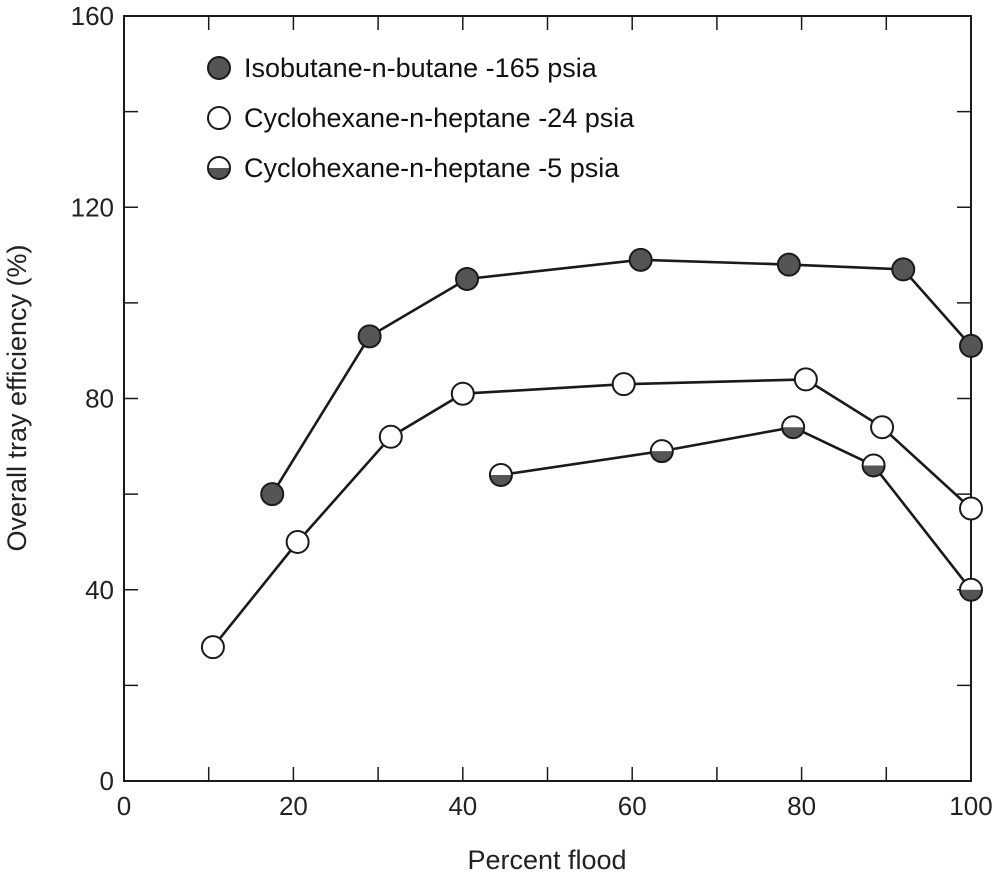  What do you see at coordinates (439, 118) in the screenshot?
I see `legend-label-2: Cyclohexane-n-heptane -24 psia` at bounding box center [439, 118].